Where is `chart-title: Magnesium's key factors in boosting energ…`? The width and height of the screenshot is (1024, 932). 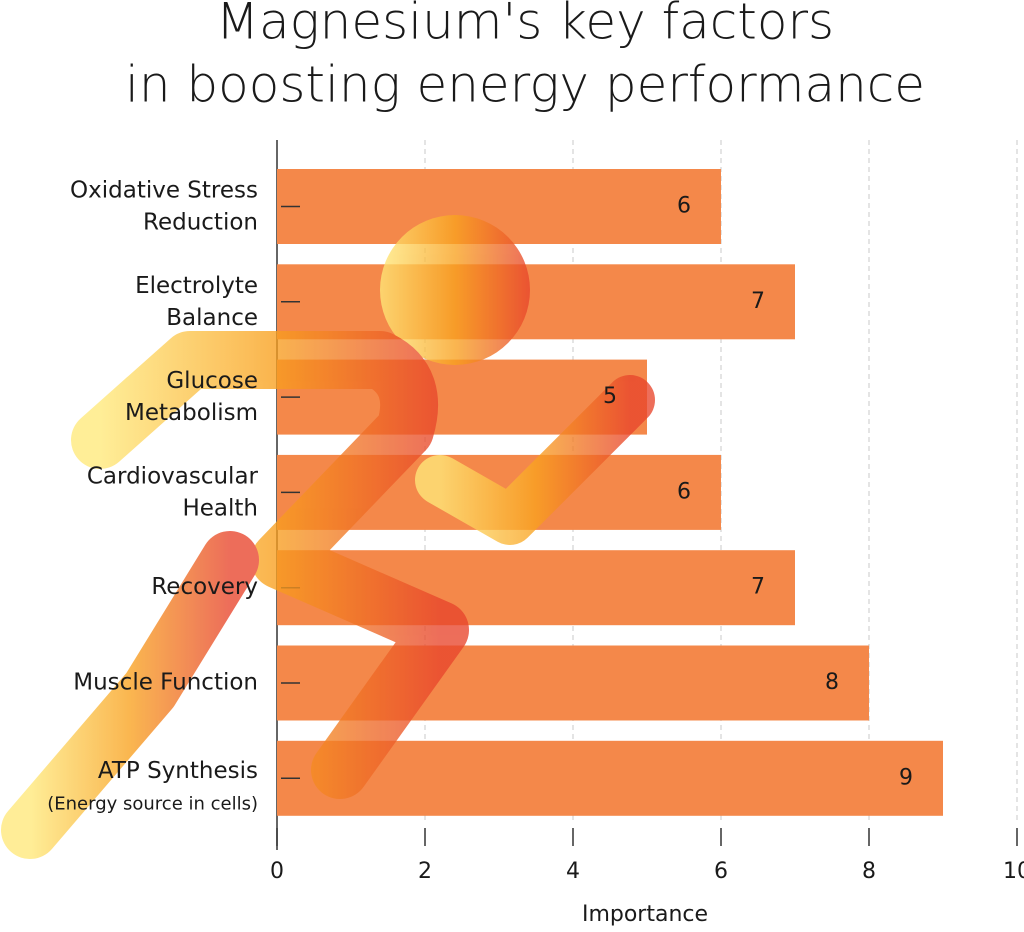 chart-title: Magnesium's key factors in boosting energ… is located at coordinates (525, 56).